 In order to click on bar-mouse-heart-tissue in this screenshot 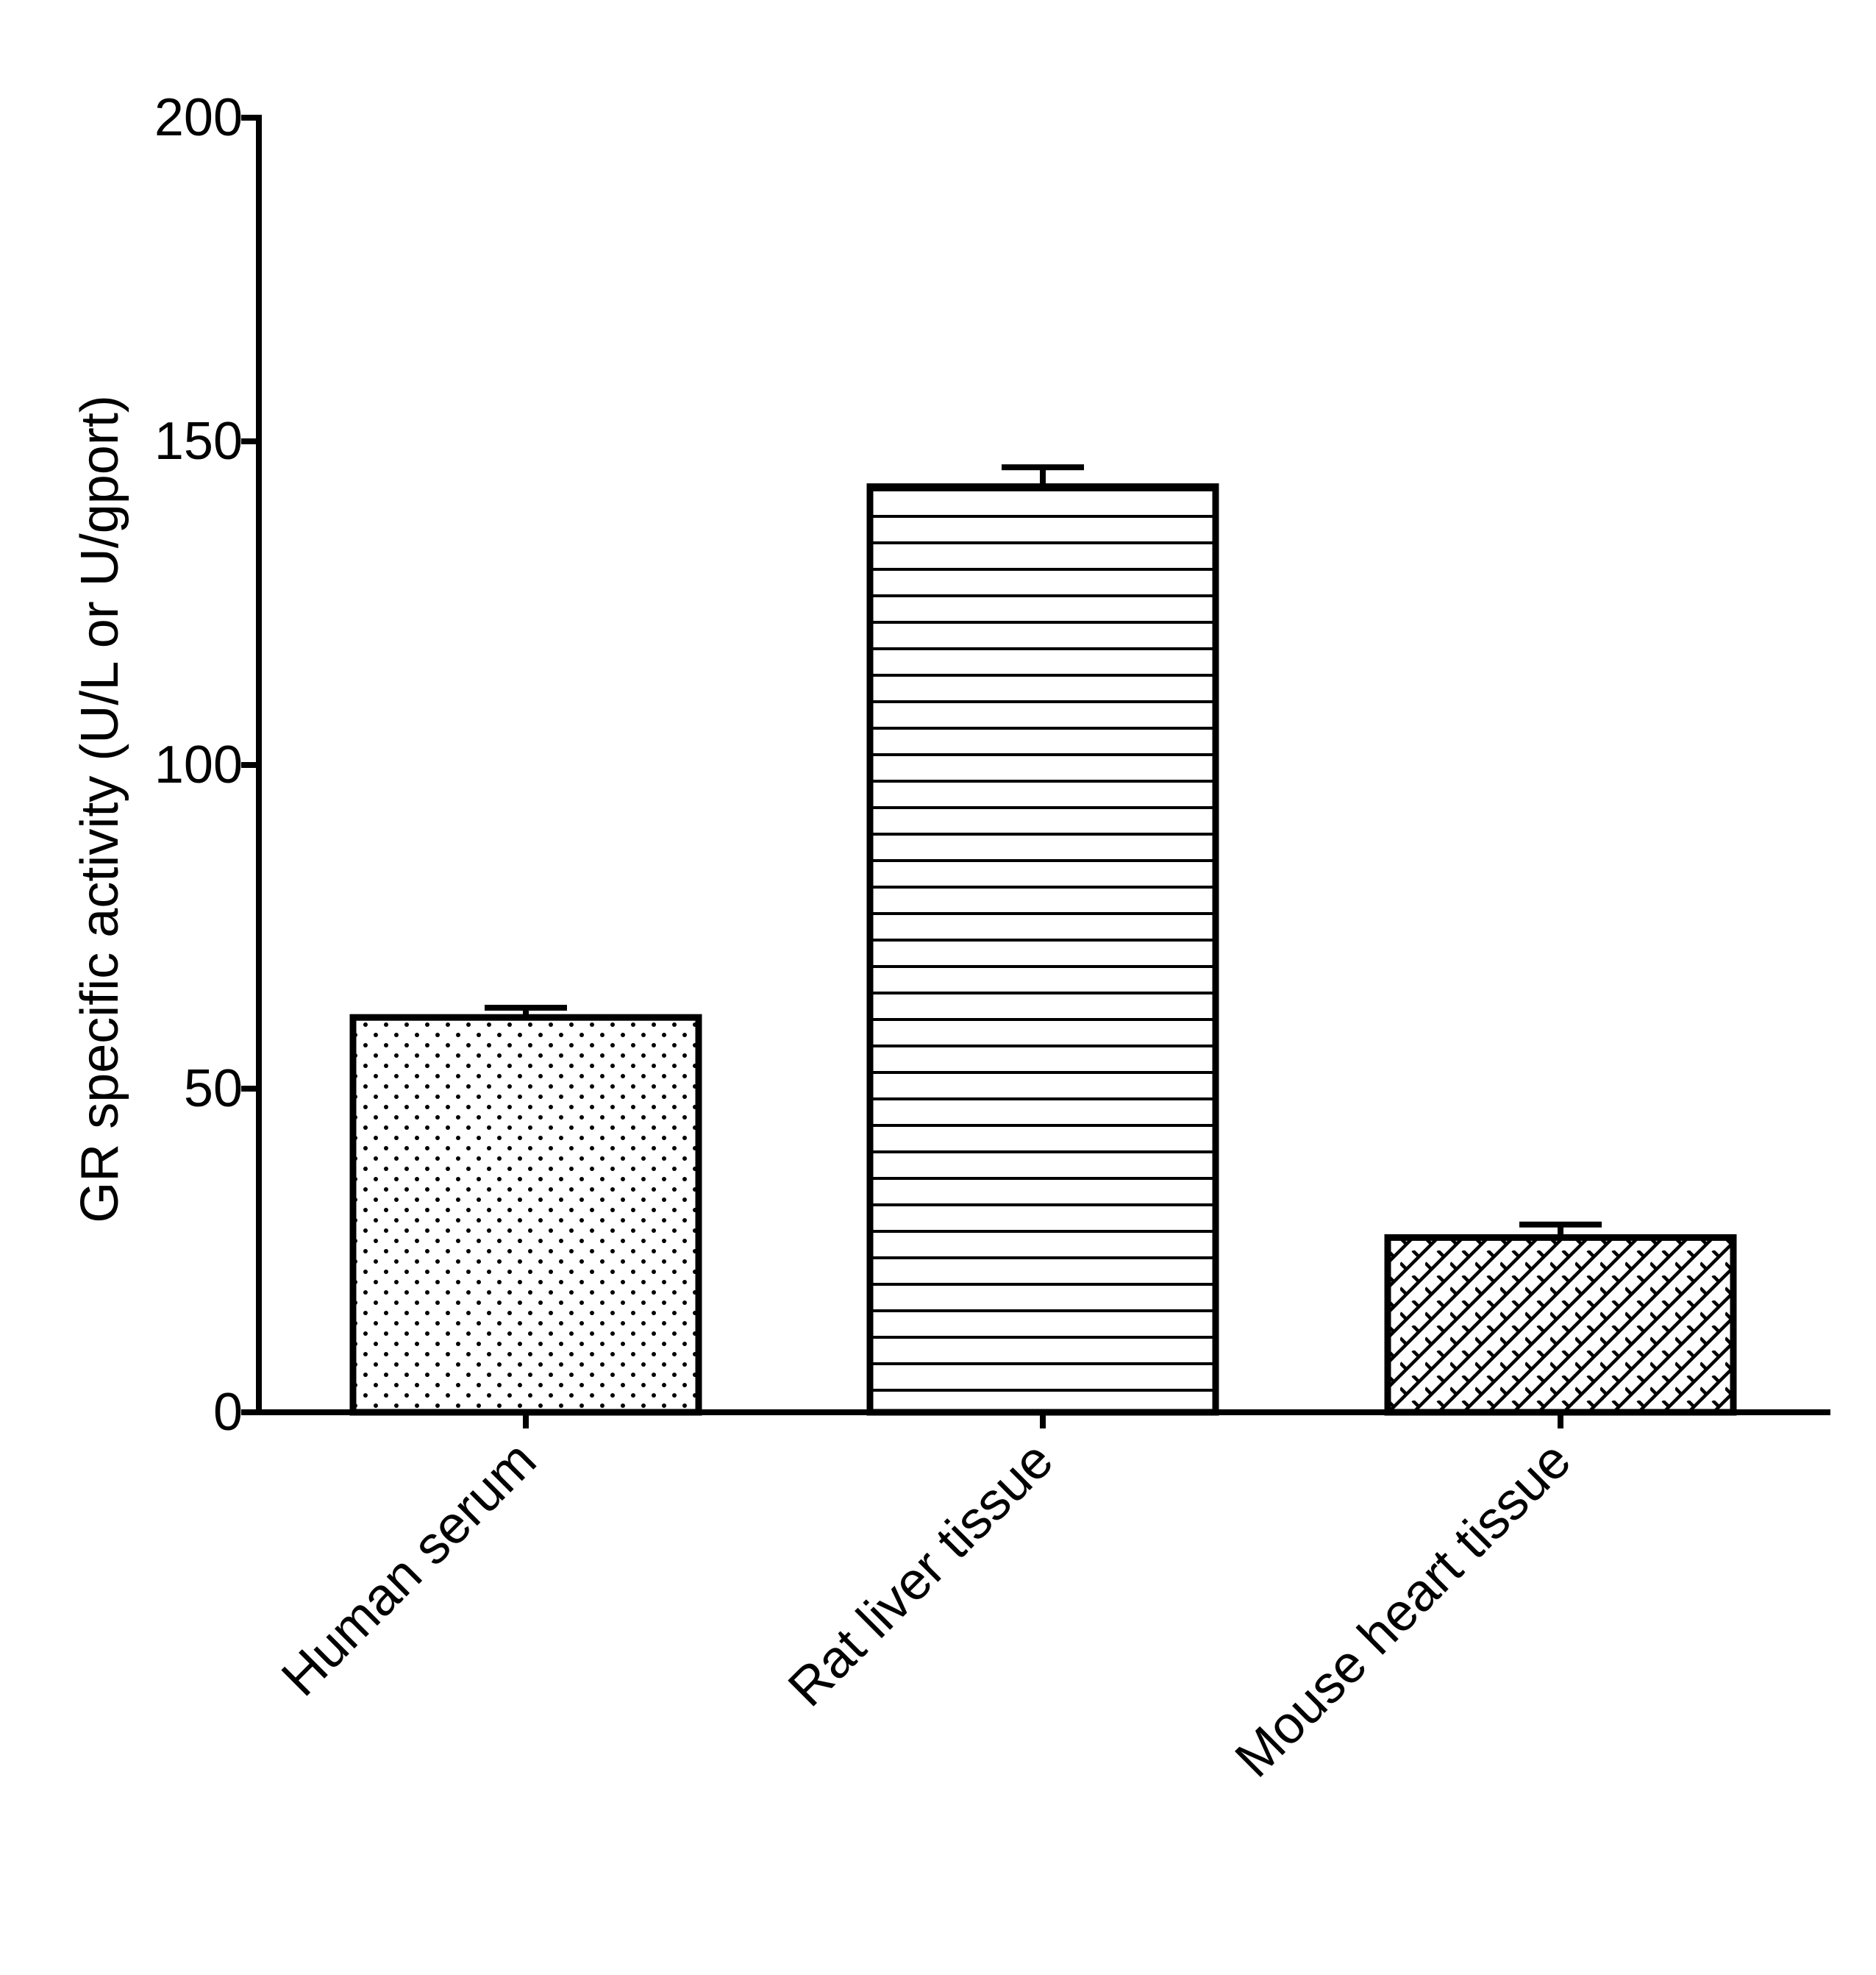, I will do `click(1560, 1325)`.